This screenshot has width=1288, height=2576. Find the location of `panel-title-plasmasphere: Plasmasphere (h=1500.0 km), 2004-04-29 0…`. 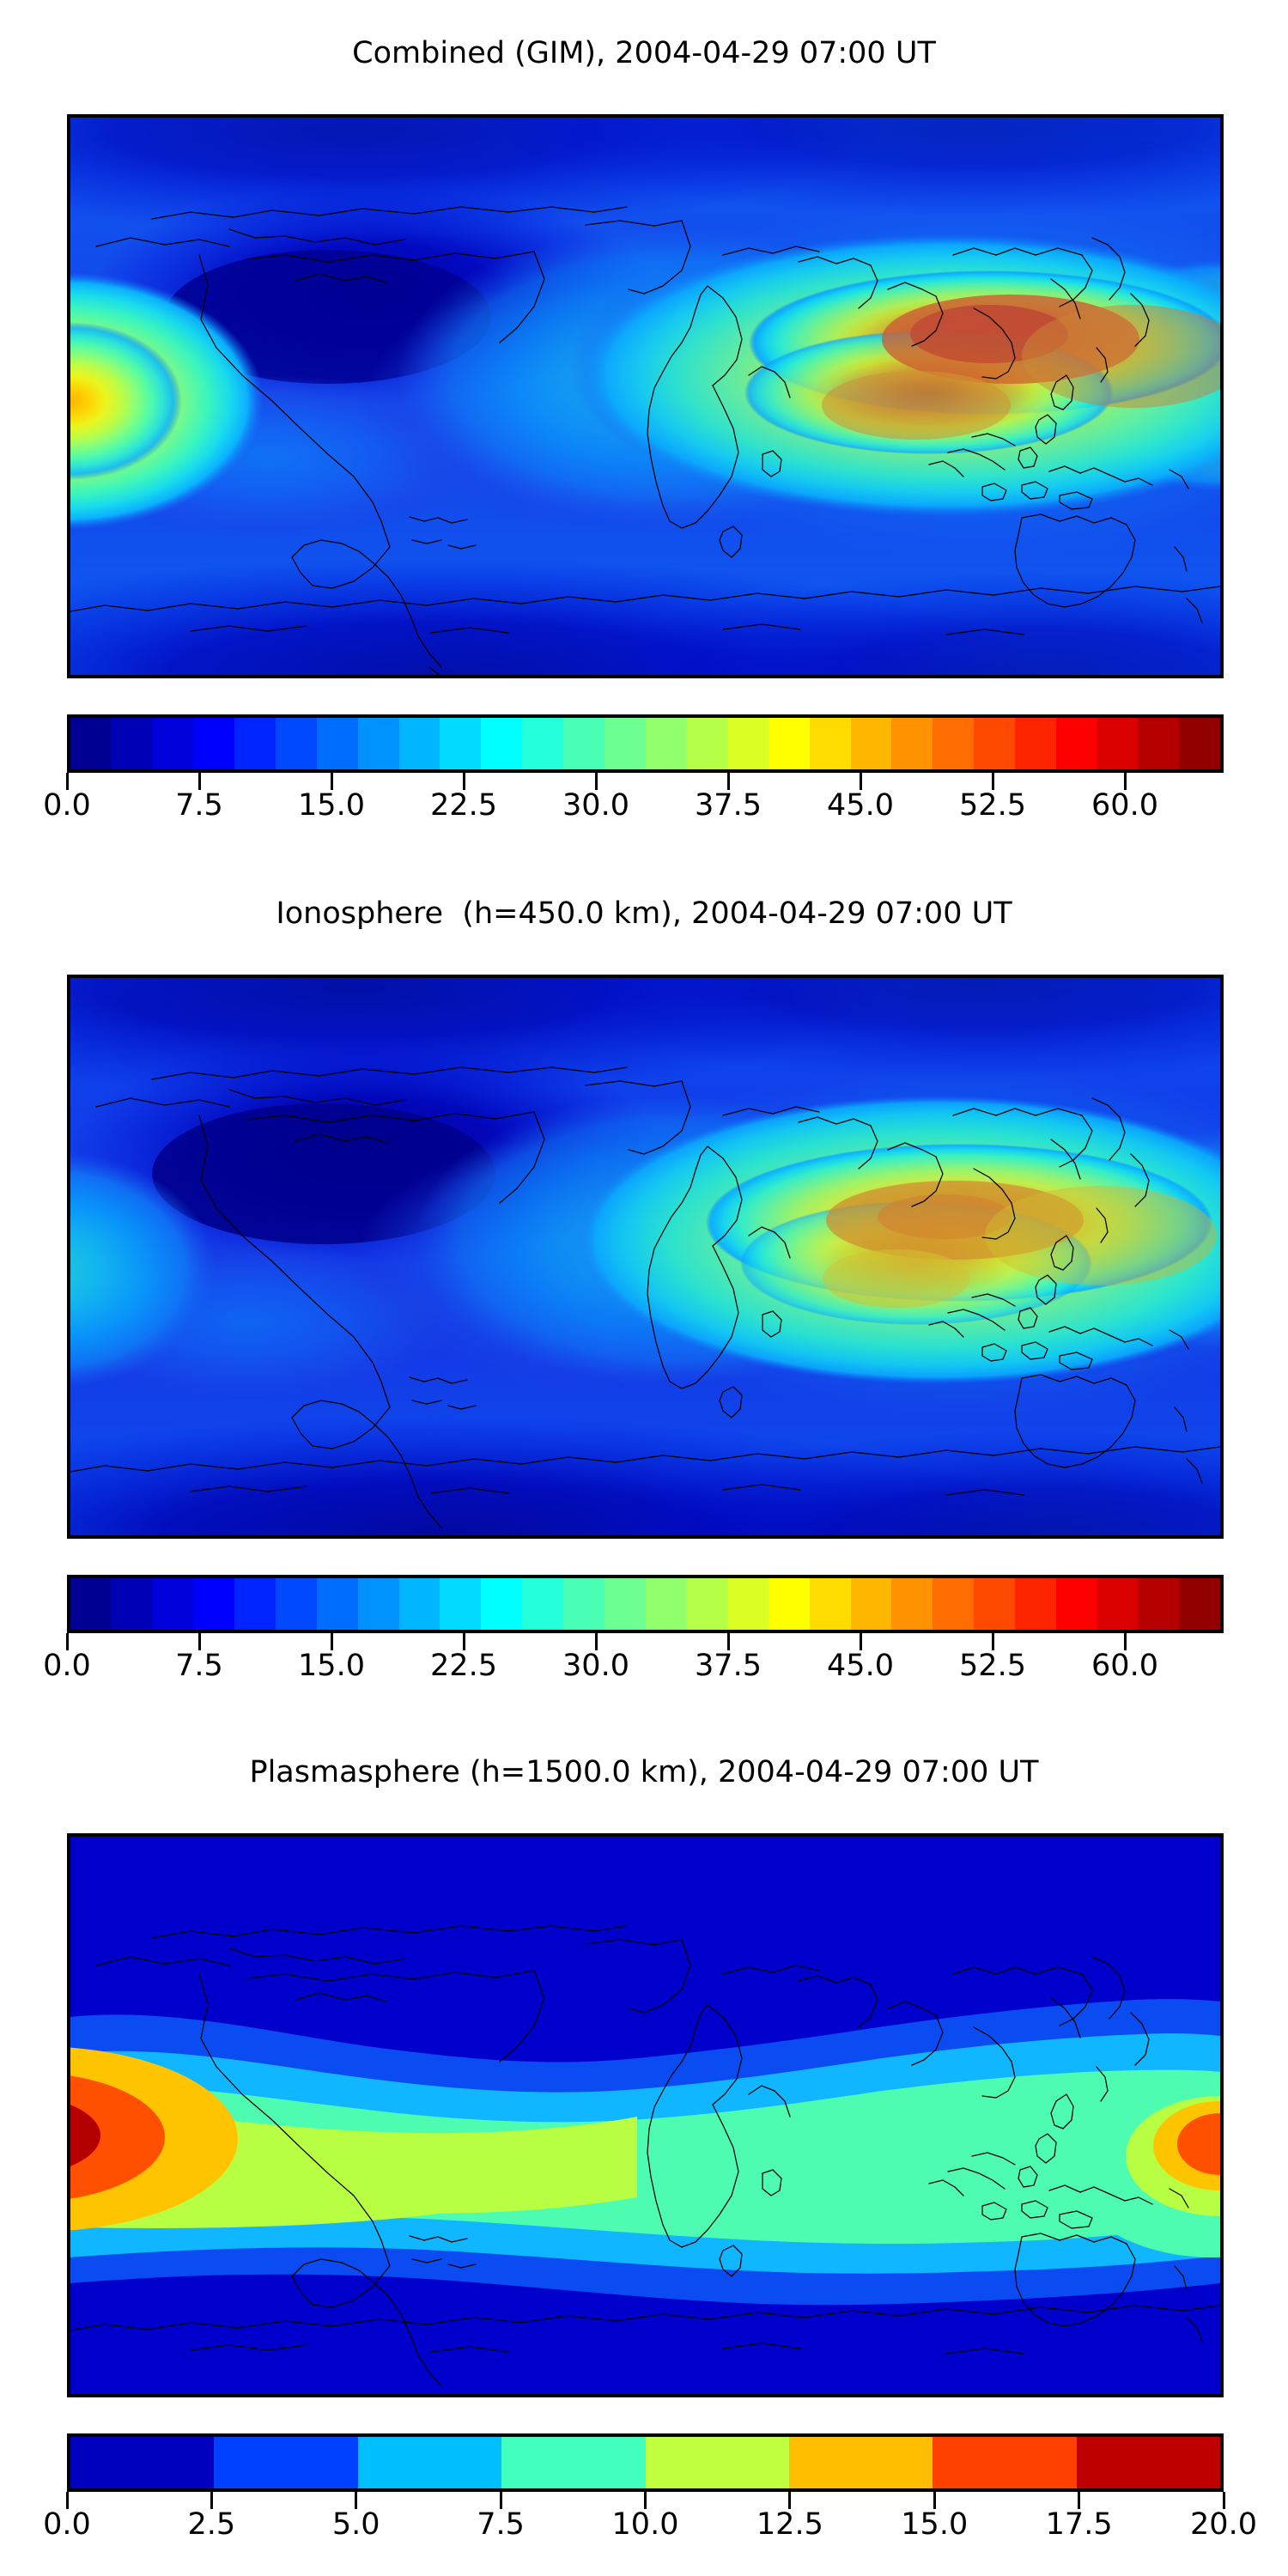

panel-title-plasmasphere: Plasmasphere (h=1500.0 km), 2004-04-29 0… is located at coordinates (644, 1772).